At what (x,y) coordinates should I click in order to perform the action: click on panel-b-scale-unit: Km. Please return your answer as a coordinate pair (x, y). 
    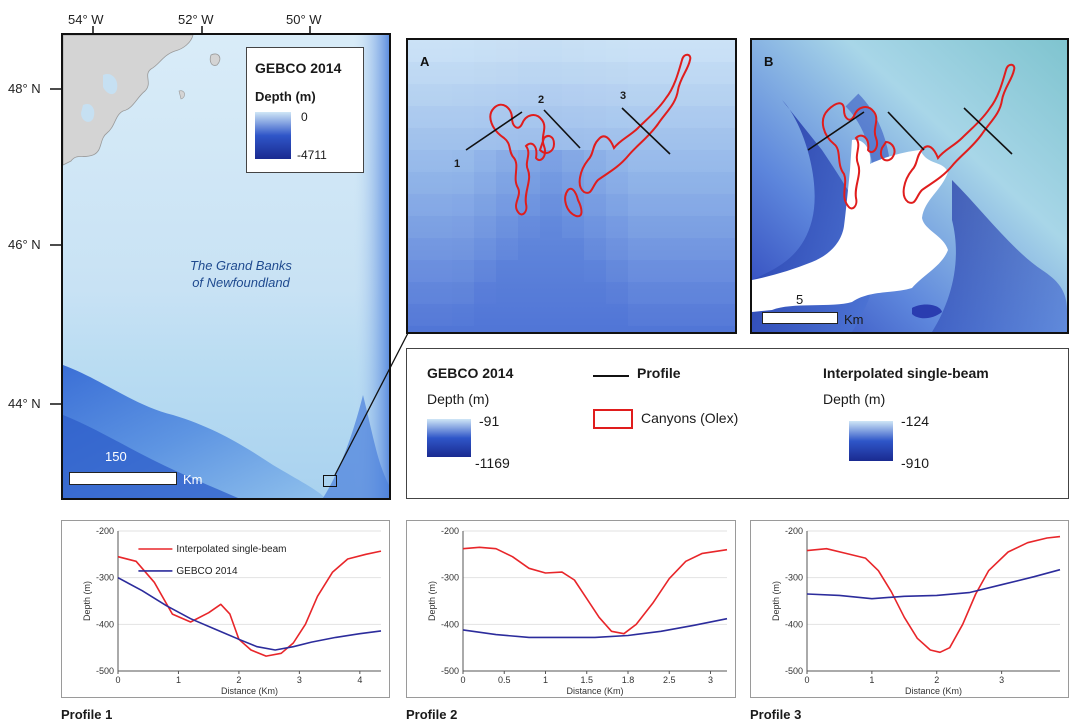
    Looking at the image, I should click on (854, 319).